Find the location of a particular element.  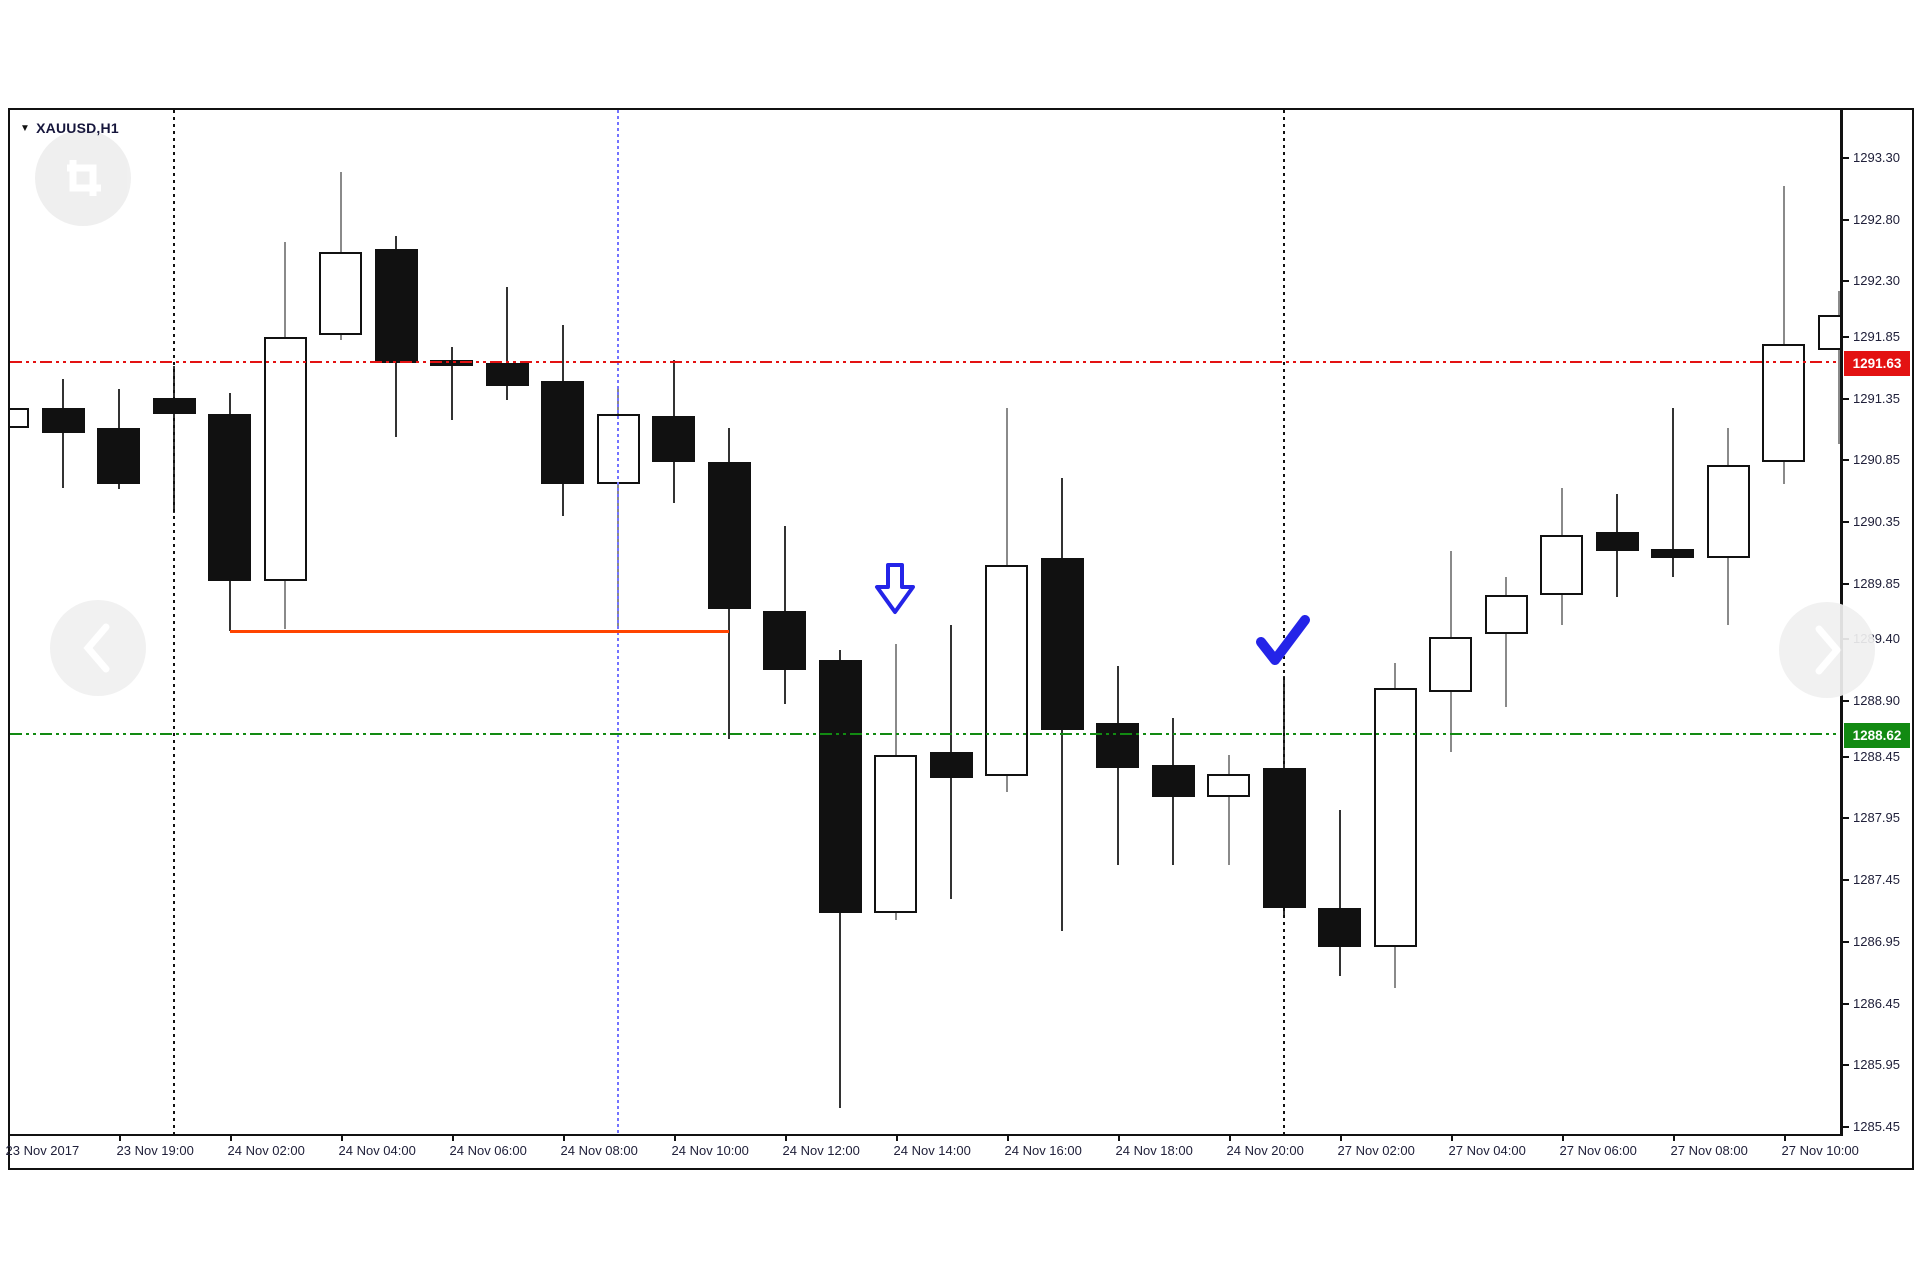

time-axis-label: 24 Nov 02:00 is located at coordinates (266, 1150).